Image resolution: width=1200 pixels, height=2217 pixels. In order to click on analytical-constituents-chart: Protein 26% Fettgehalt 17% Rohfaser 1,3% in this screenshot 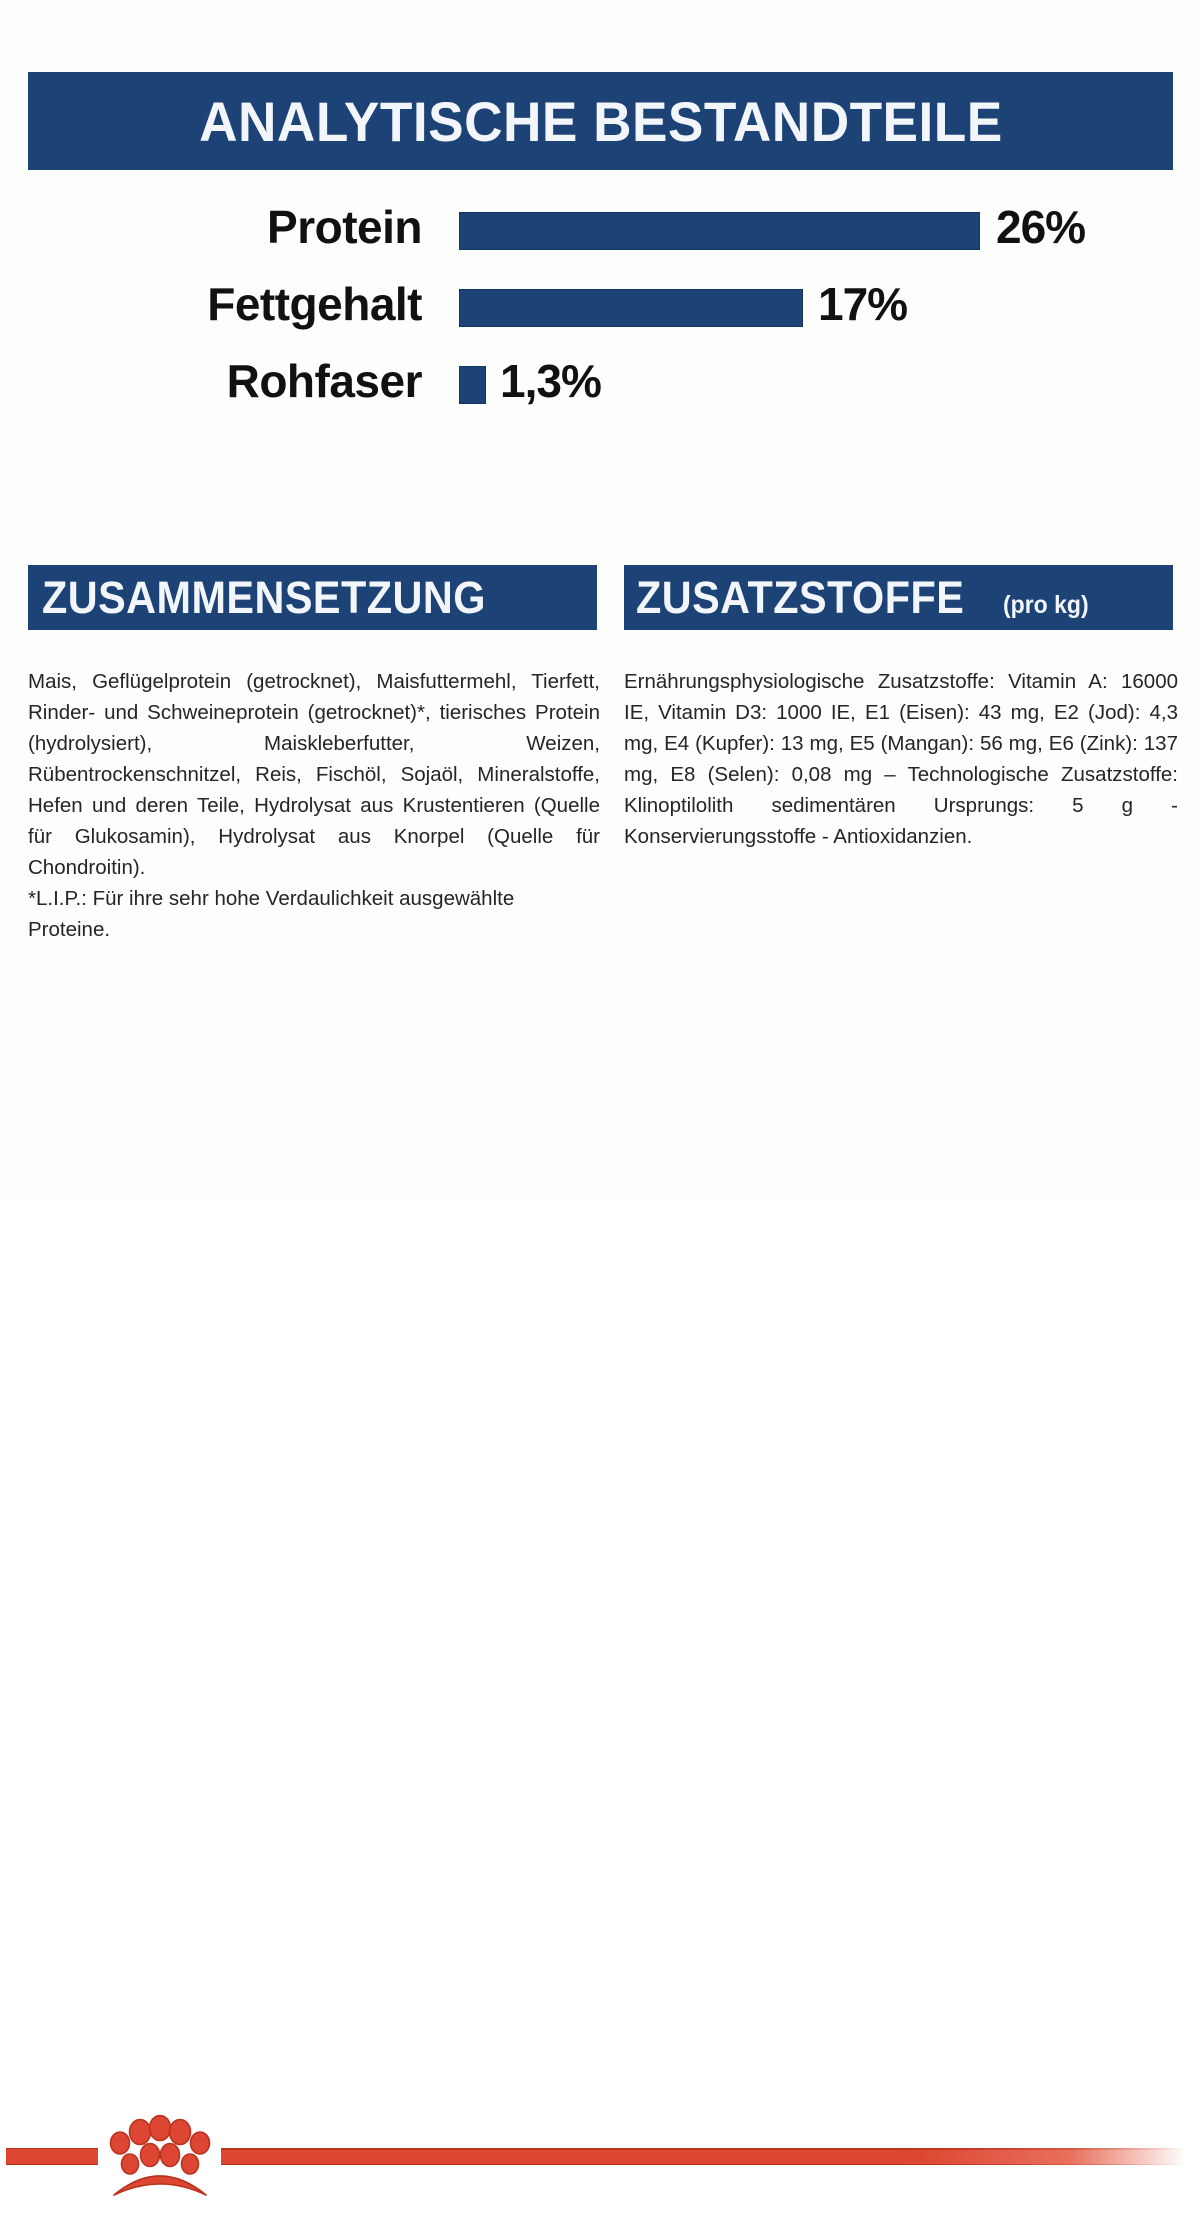, I will do `click(600, 311)`.